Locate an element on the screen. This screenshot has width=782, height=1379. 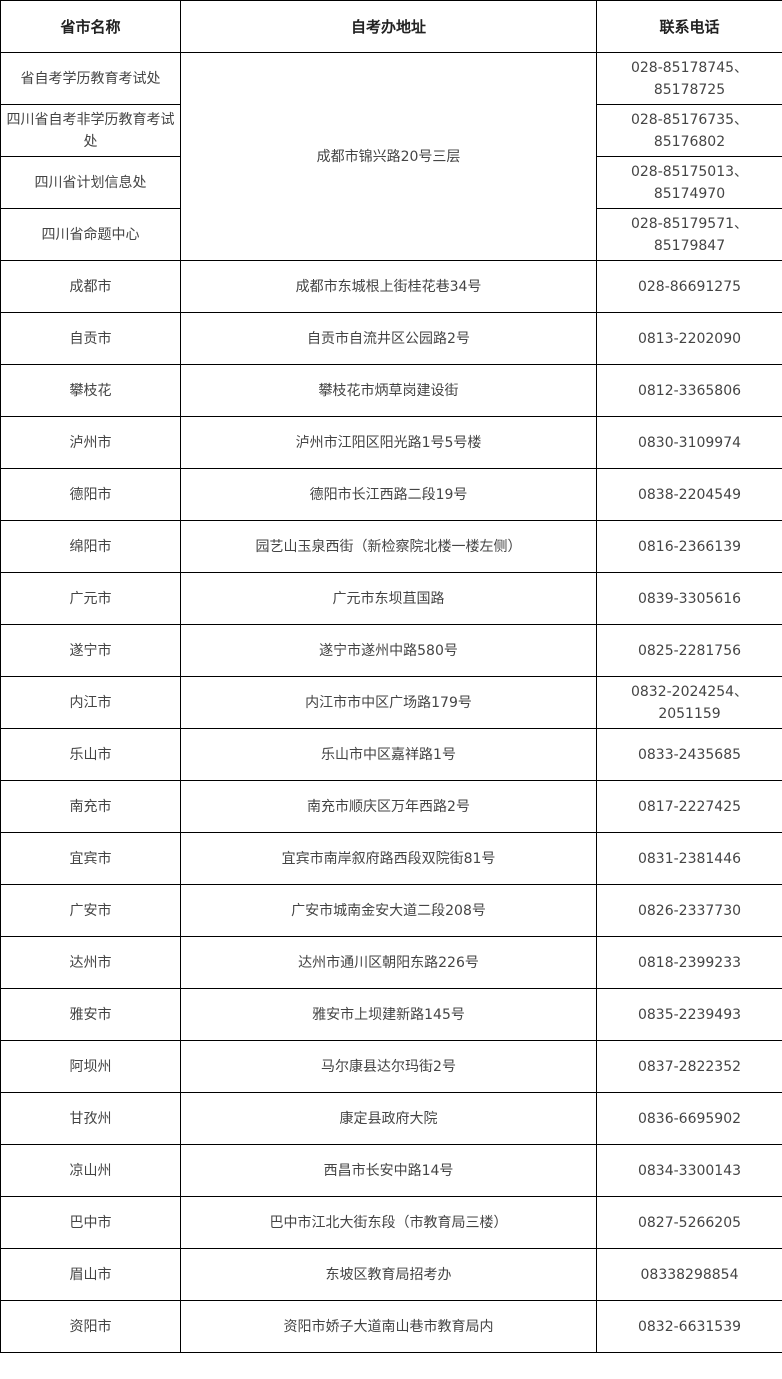
table-row: 眉山市 东坡区教育局招考办 08338298854 is located at coordinates (391, 1274).